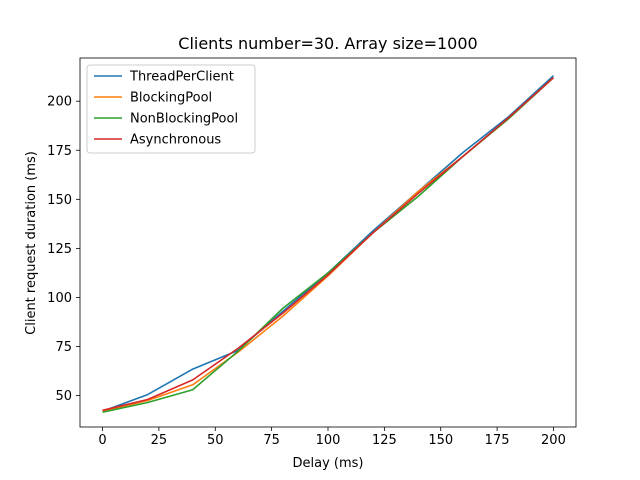 Image resolution: width=640 pixels, height=480 pixels. What do you see at coordinates (384, 440) in the screenshot?
I see `x-tick-label: 125` at bounding box center [384, 440].